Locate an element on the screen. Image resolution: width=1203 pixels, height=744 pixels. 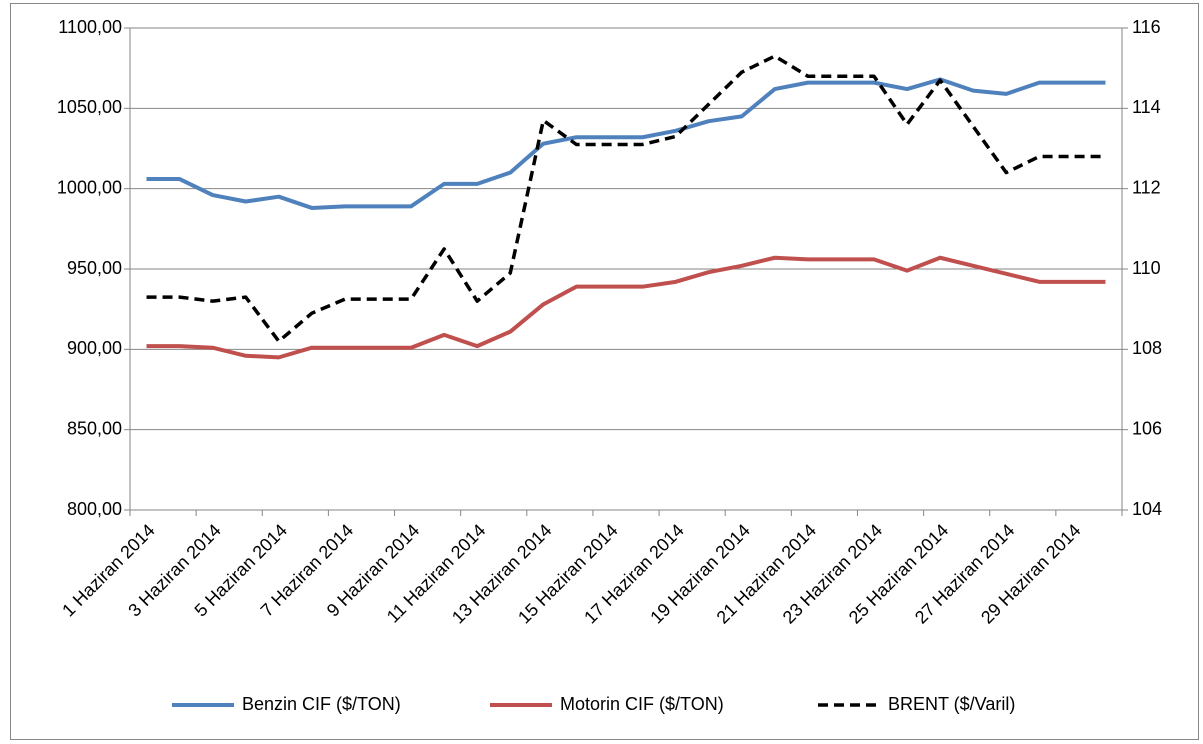
y-tick-label: 900,00 is located at coordinates (94, 348).